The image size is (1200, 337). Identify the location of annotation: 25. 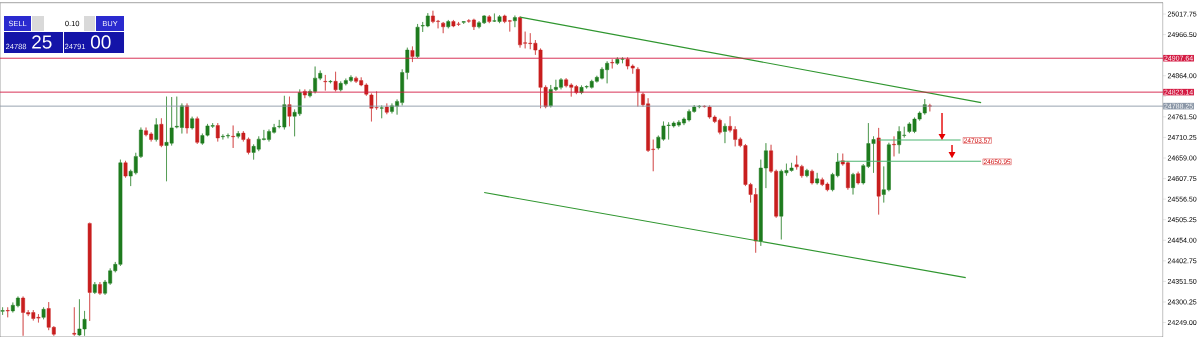
(42, 42).